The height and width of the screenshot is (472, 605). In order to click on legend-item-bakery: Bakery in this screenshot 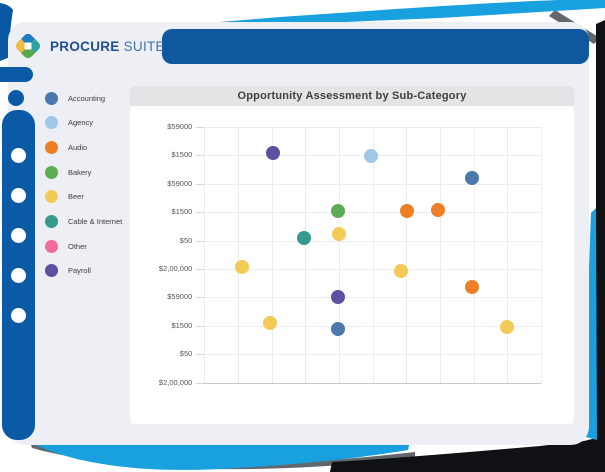, I will do `click(68, 172)`.